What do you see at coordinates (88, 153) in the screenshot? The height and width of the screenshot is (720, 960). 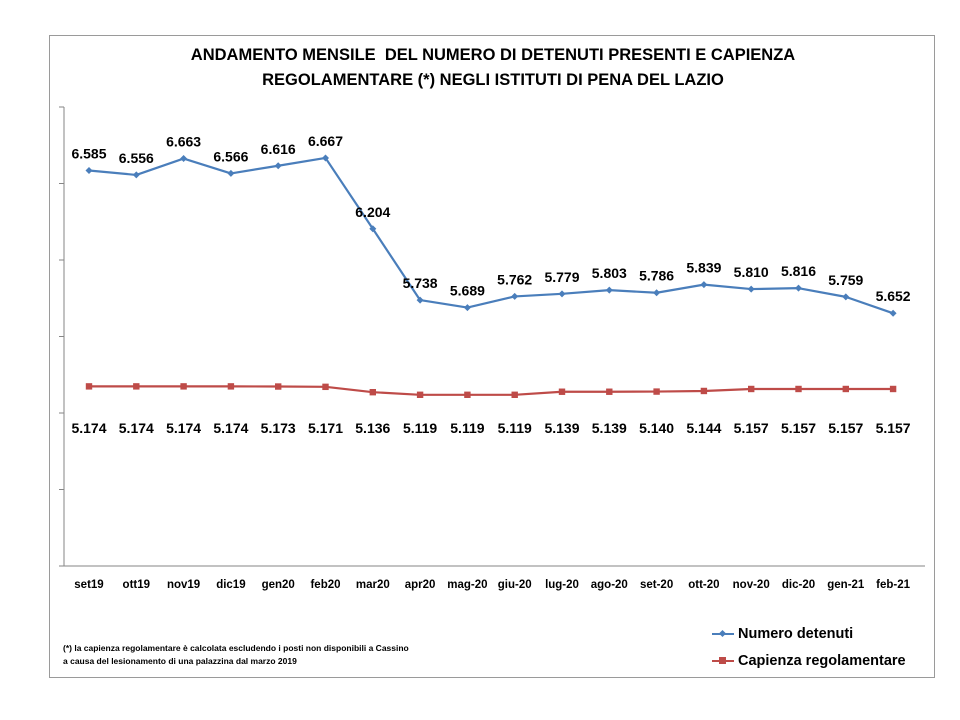 I see `data-label: 6.585` at bounding box center [88, 153].